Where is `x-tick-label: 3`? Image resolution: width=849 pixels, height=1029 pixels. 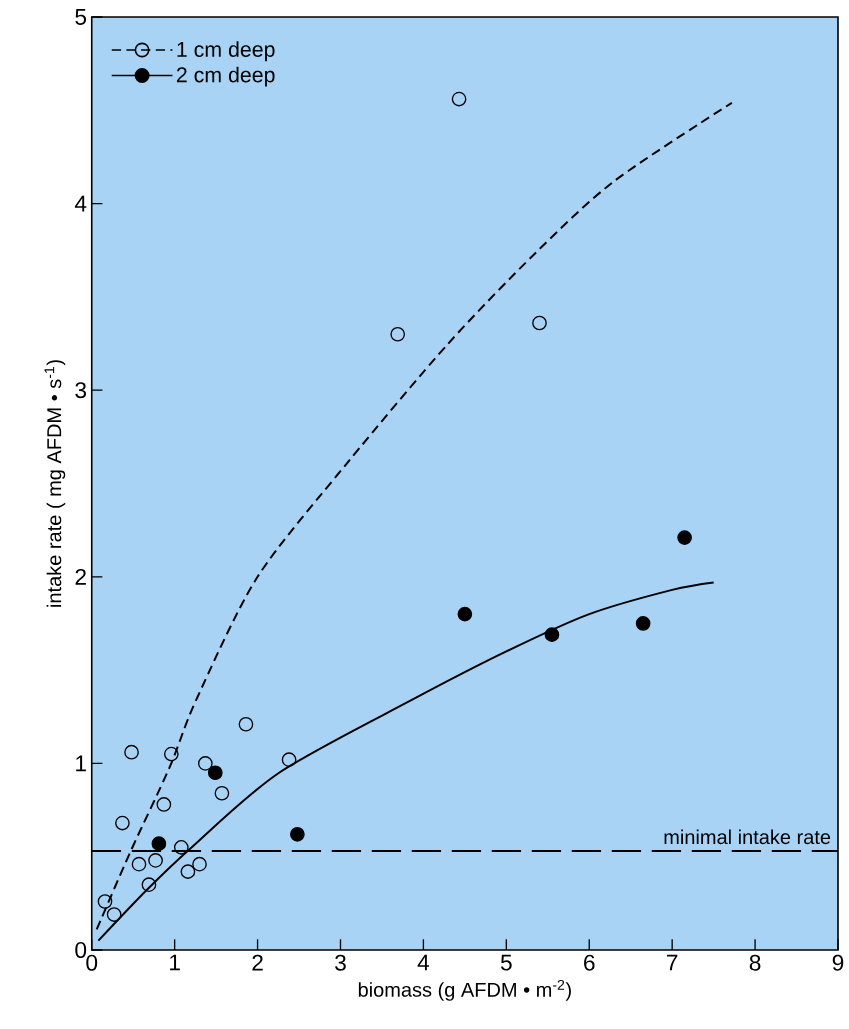 x-tick-label: 3 is located at coordinates (340, 962).